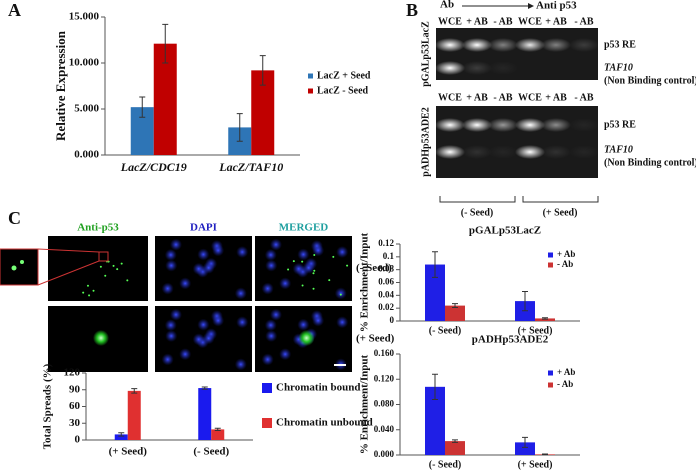 This screenshot has height=470, width=696. Describe the element at coordinates (68, 273) in the screenshot. I see `zoom-line` at that location.